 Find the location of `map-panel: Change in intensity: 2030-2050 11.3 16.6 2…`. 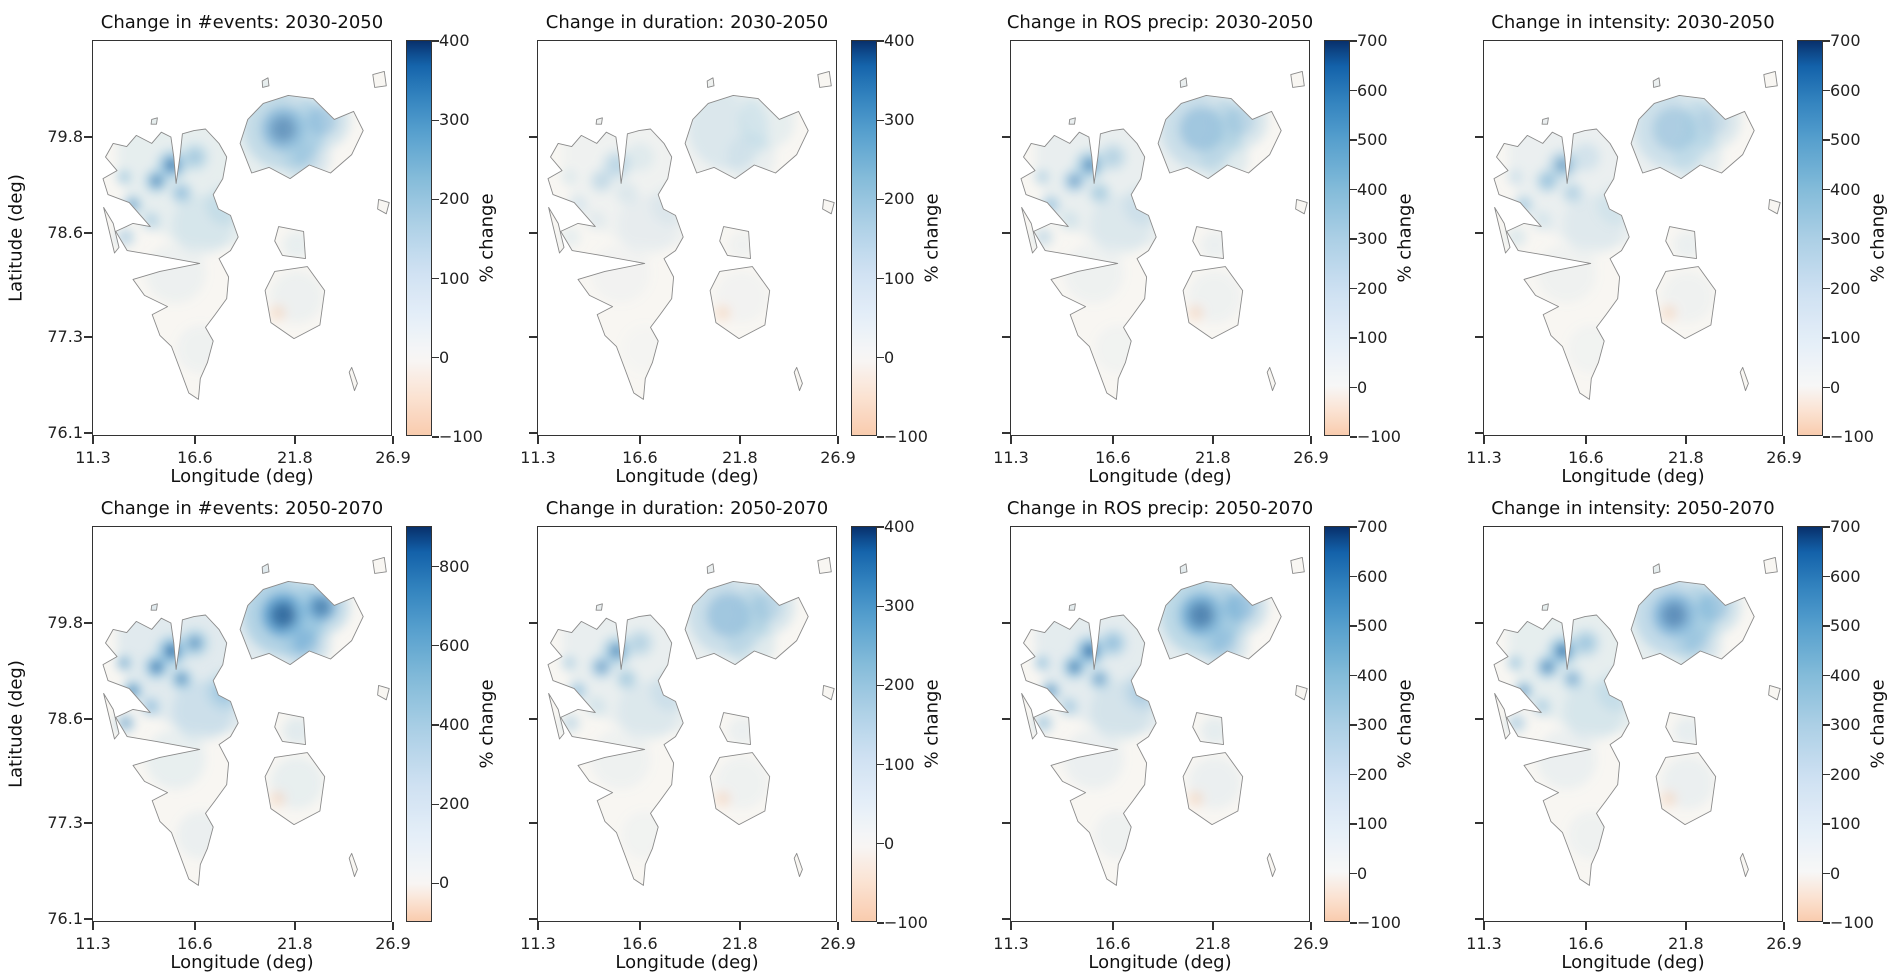

map-panel: Change in intensity: 2030-2050 11.3 16.6 2… is located at coordinates (1655, 243).